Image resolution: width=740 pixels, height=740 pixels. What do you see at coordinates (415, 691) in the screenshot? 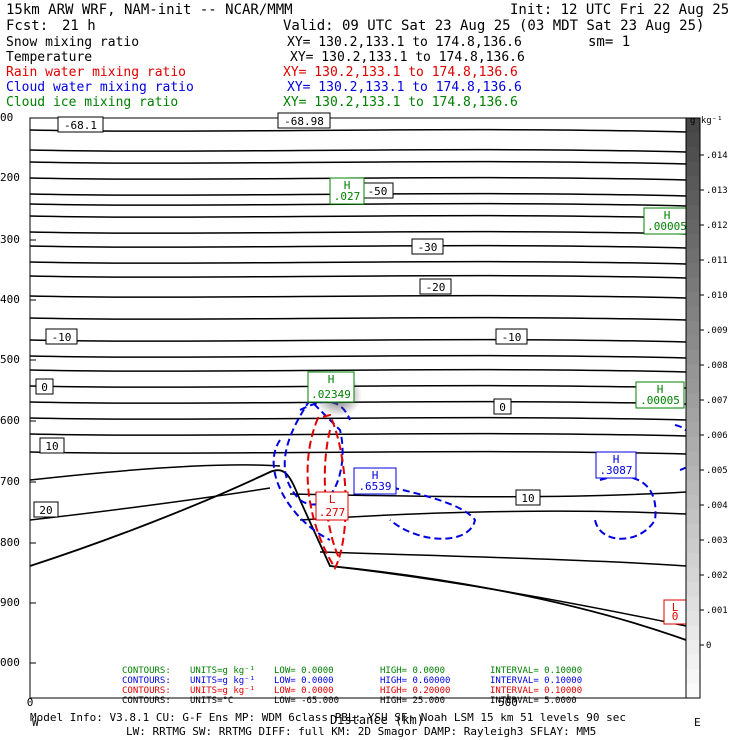
I see `summary-high: HIGH= 0.20000` at bounding box center [415, 691].